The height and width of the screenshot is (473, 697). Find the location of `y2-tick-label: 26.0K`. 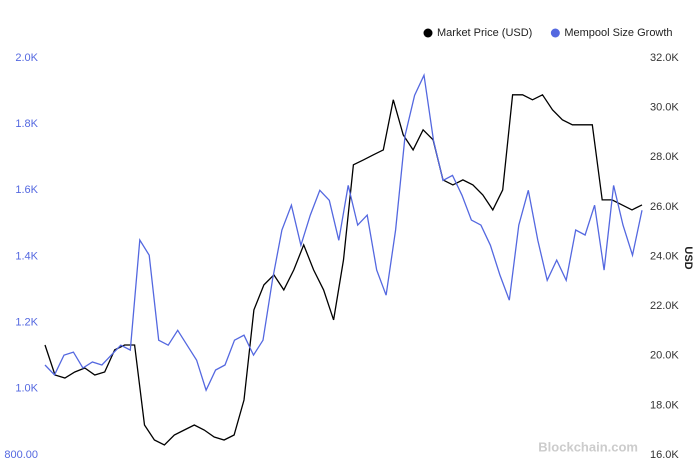

y2-tick-label: 26.0K is located at coordinates (664, 207).